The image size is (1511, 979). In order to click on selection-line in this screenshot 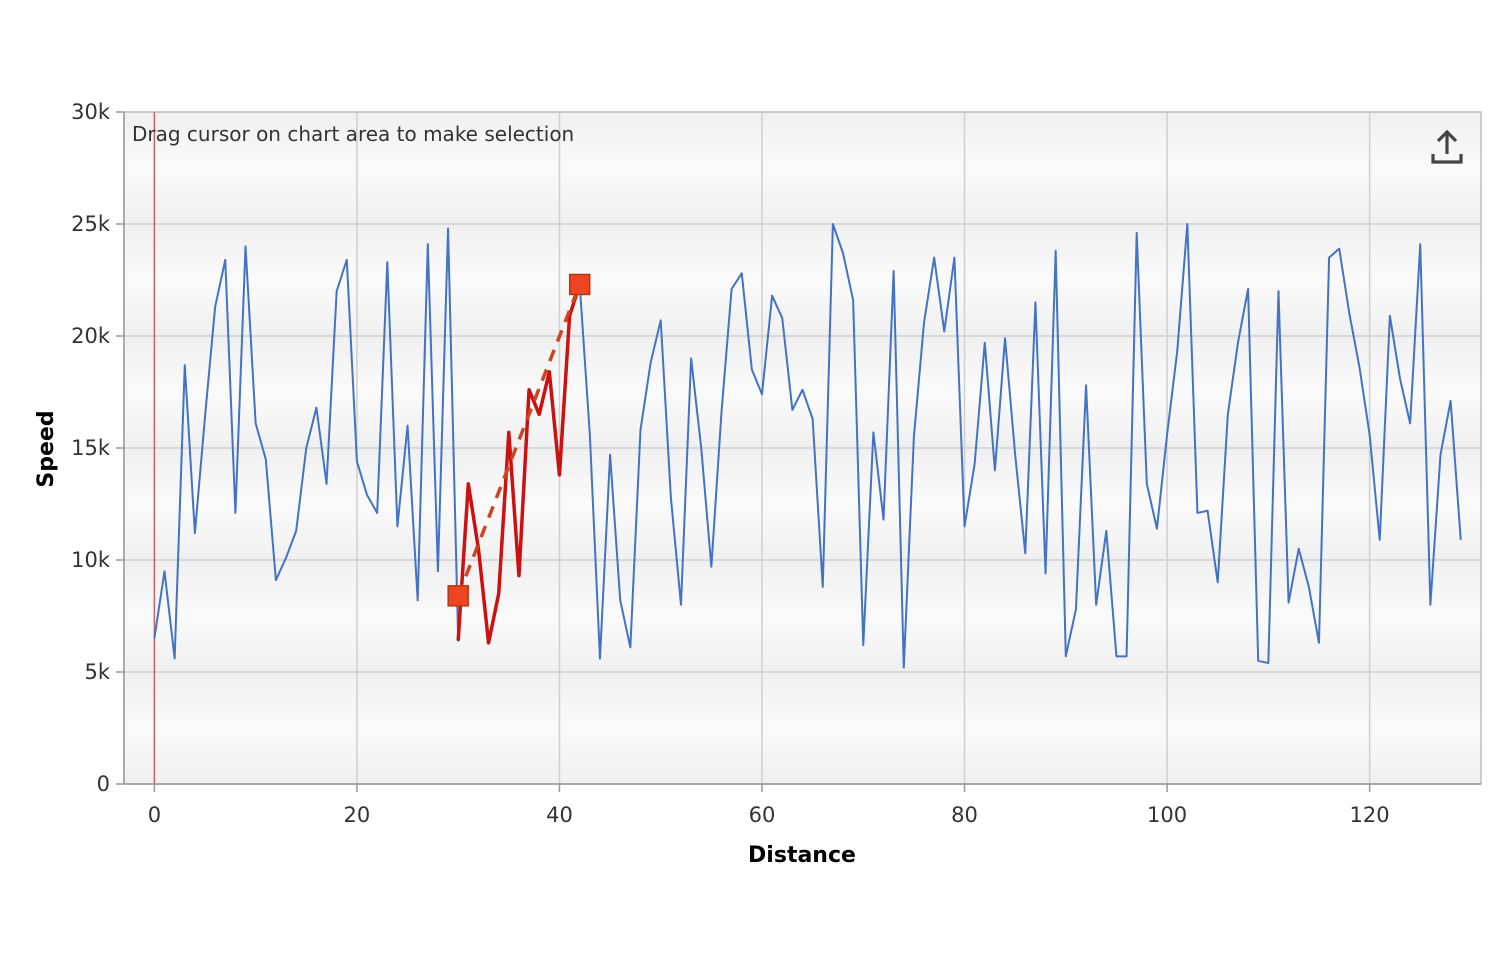, I will do `click(519, 464)`.